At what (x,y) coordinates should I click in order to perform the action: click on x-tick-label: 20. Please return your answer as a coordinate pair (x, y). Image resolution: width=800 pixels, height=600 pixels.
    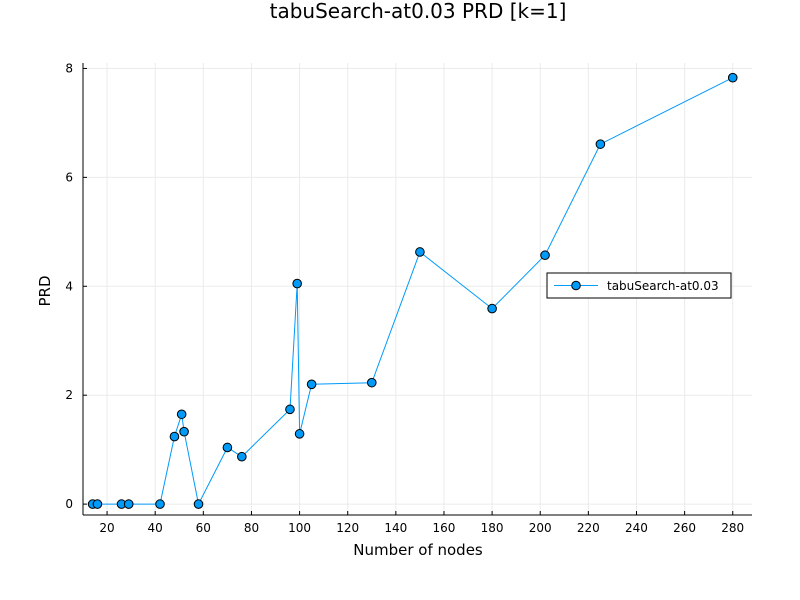
    Looking at the image, I should click on (106, 528).